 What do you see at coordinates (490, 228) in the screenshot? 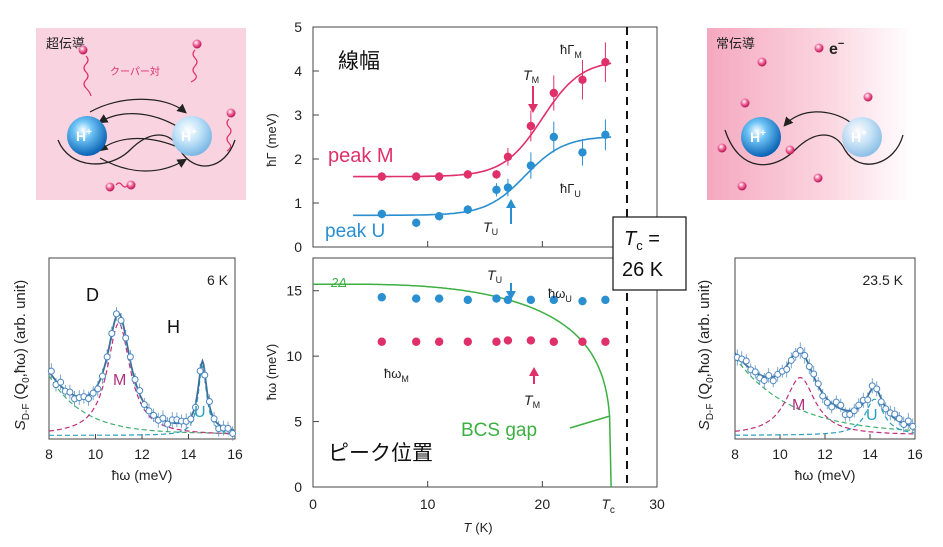
I see `TU-label: TU` at bounding box center [490, 228].